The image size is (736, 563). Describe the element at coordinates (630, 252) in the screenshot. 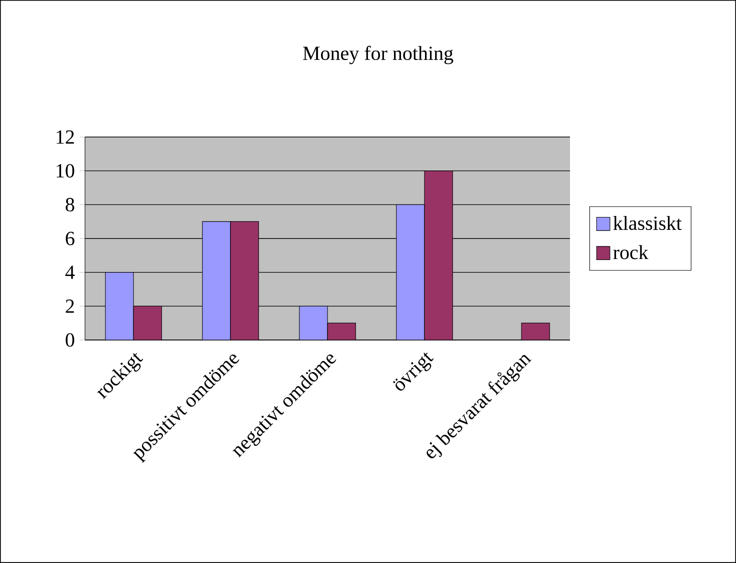

I see `legend-label: rock` at that location.